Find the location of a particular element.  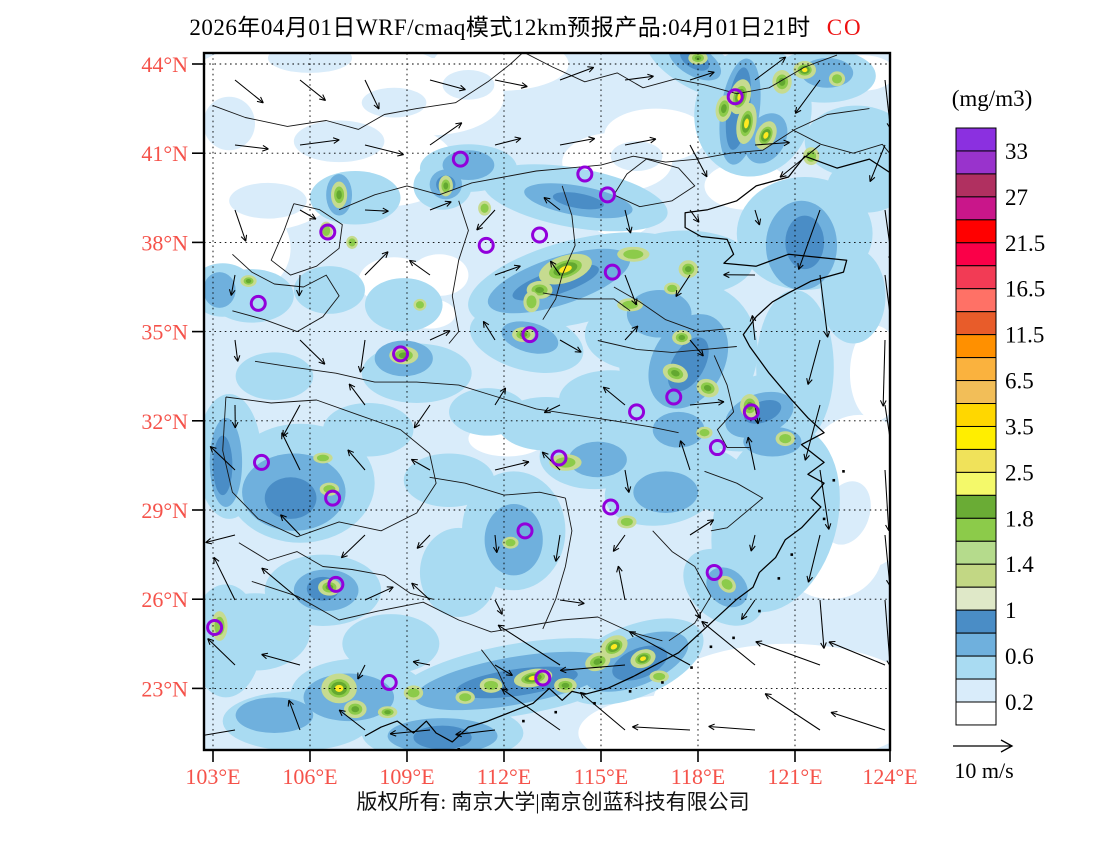

legend-tick-label: 1.8 is located at coordinates (1019, 518).